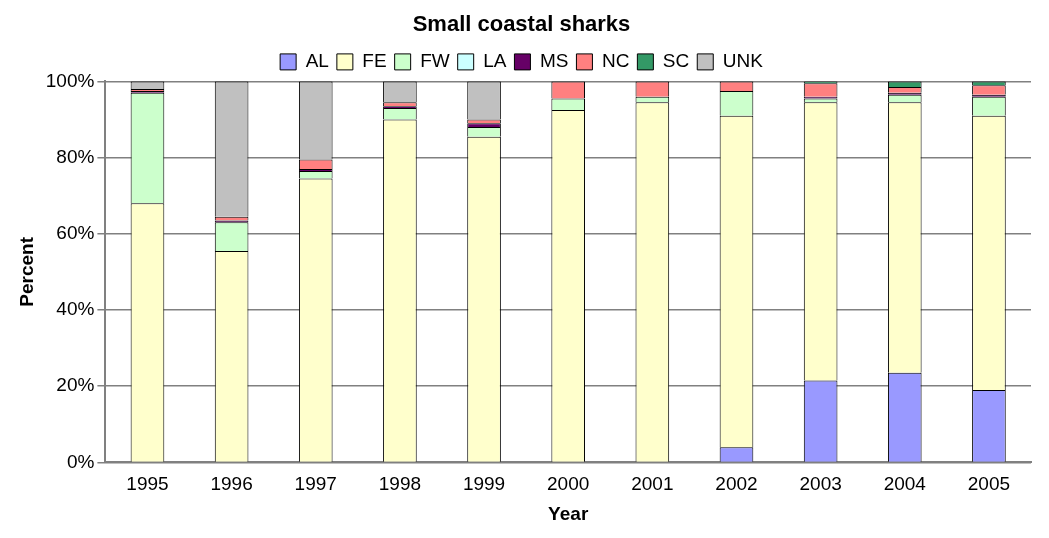 The image size is (1049, 538). Describe the element at coordinates (75, 156) in the screenshot. I see `y-tick-label: 80%` at that location.